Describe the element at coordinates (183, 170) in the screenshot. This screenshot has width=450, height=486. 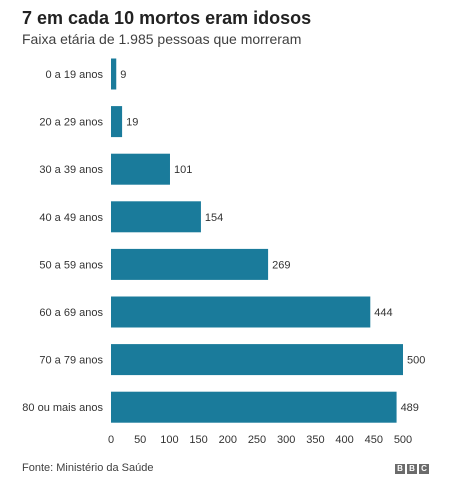
I see `value-label: 101` at that location.